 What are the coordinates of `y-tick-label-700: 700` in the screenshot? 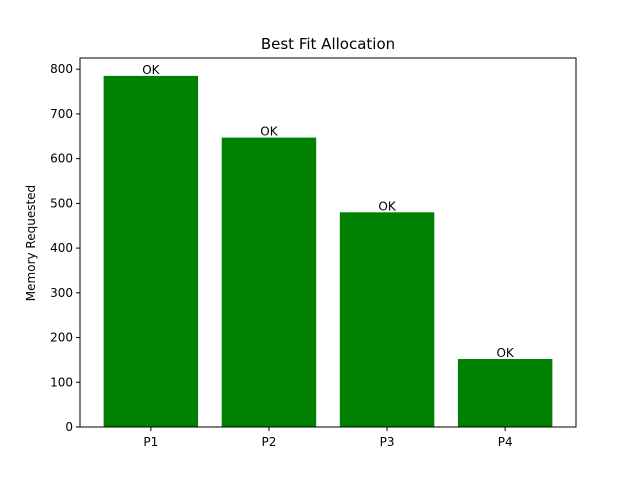 It's located at (61, 114).